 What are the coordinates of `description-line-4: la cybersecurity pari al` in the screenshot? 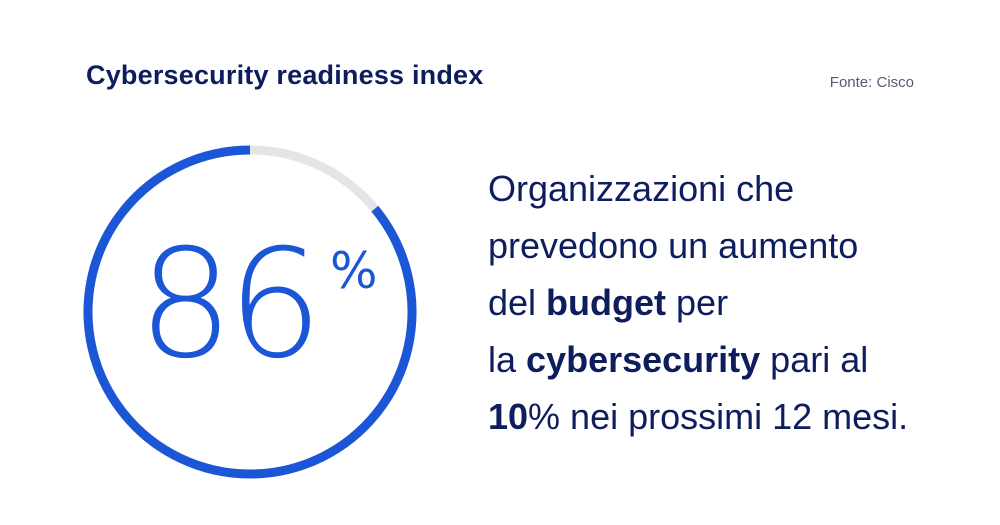 It's located at (698, 359).